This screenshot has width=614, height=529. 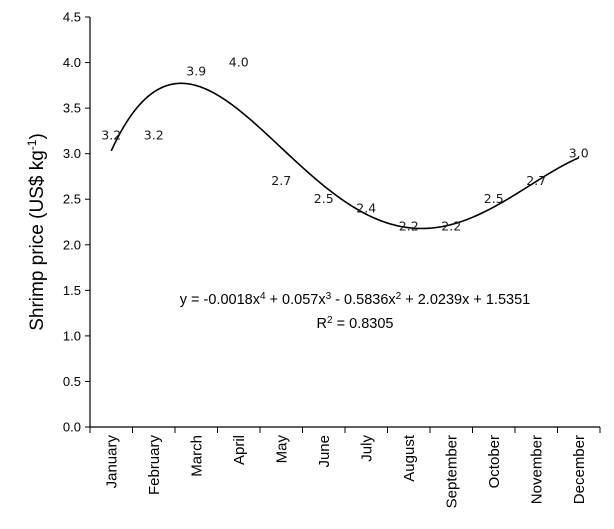 I want to click on y-tick-label: 4.5, so click(x=72, y=17).